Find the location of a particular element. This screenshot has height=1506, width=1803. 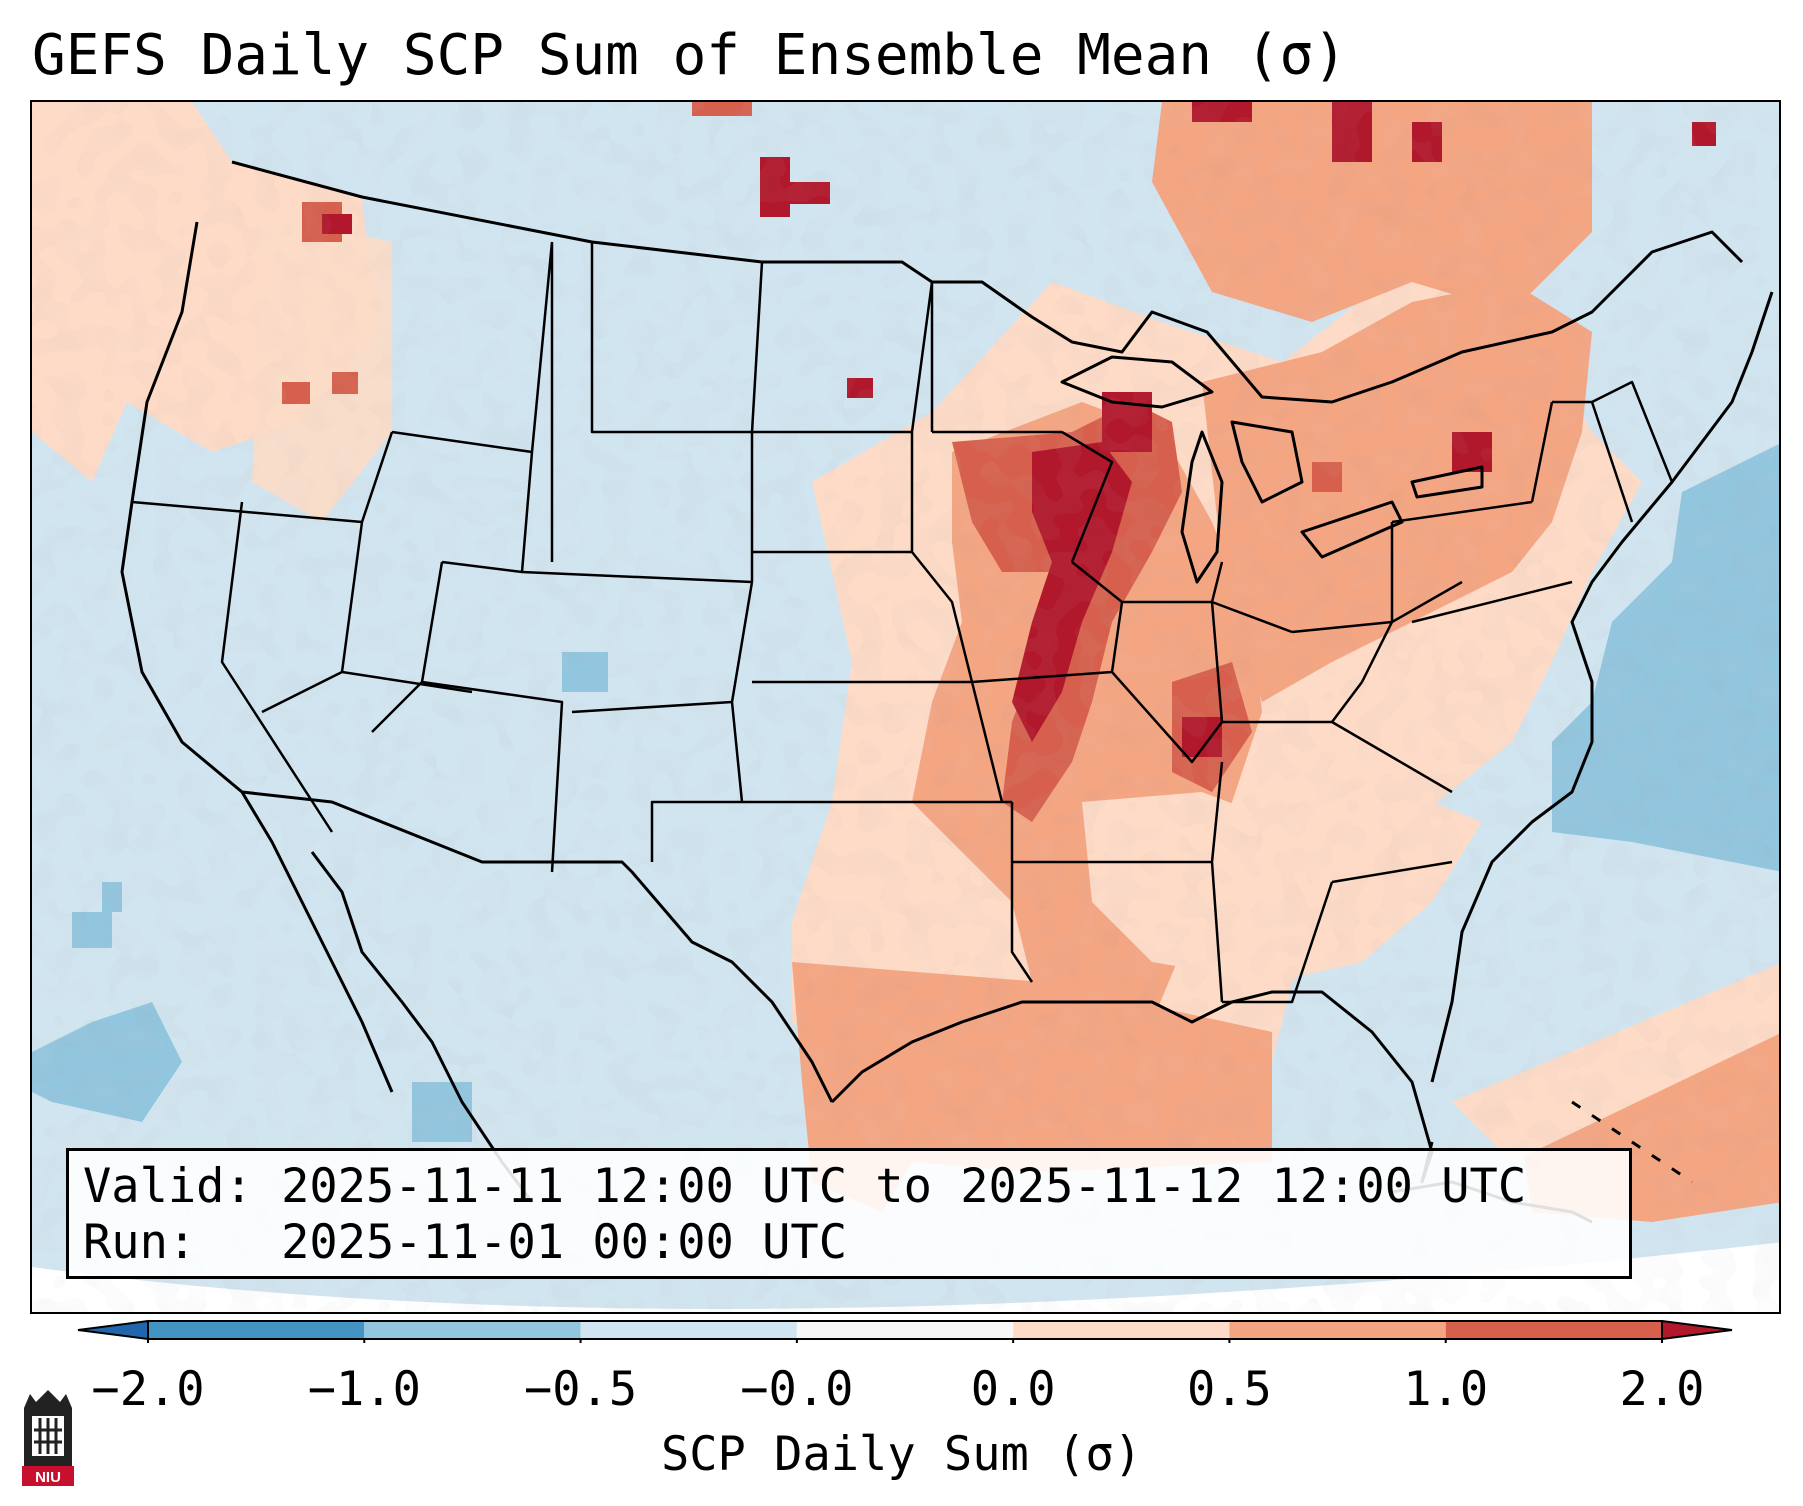

mexico-border is located at coordinates (537, 946).